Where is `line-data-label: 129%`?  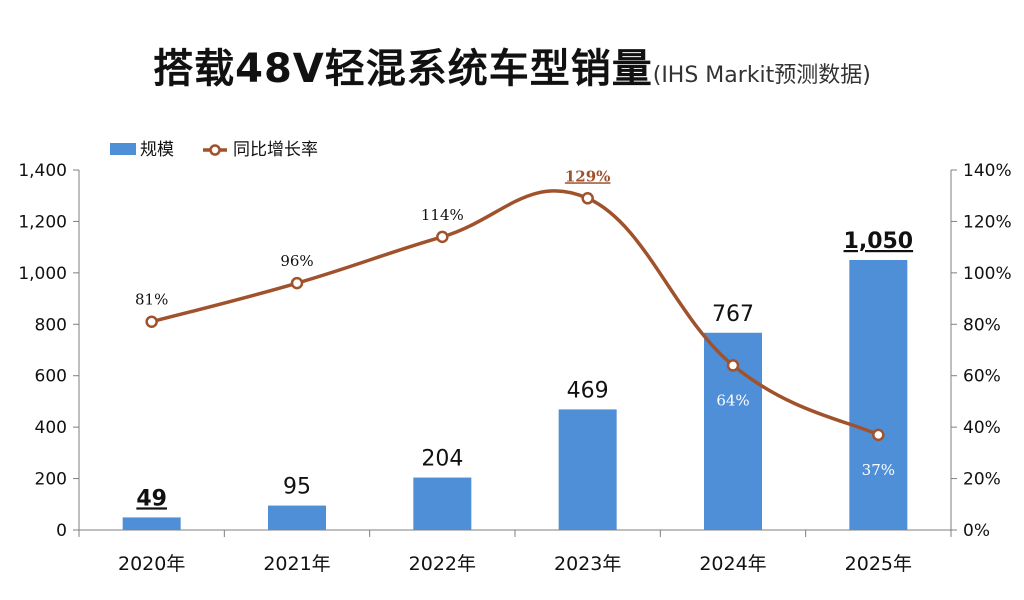 line-data-label: 129% is located at coordinates (588, 176).